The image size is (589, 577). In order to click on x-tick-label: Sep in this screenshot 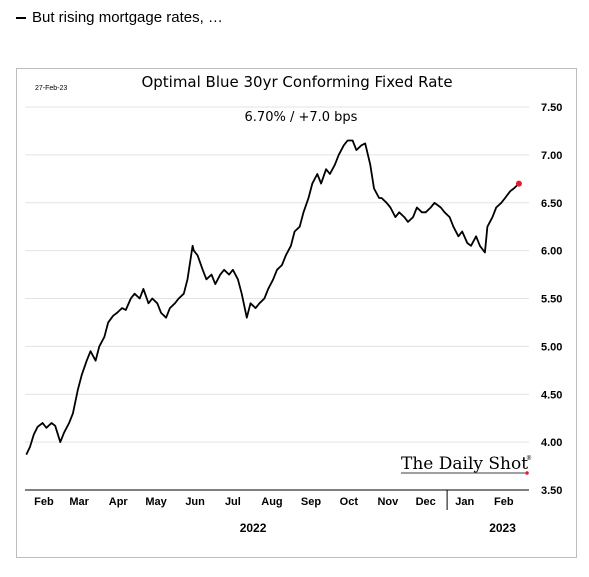, I will do `click(311, 502)`.